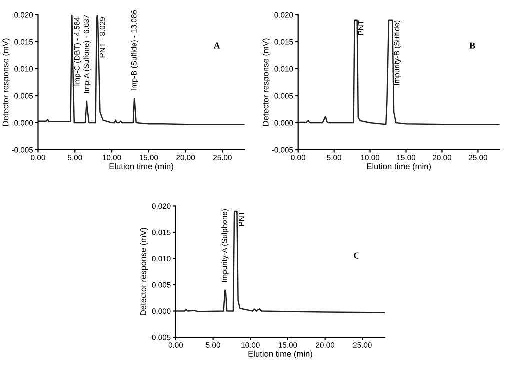 This screenshot has height=375, width=510. Describe the element at coordinates (357, 255) in the screenshot. I see `annotation: C` at that location.